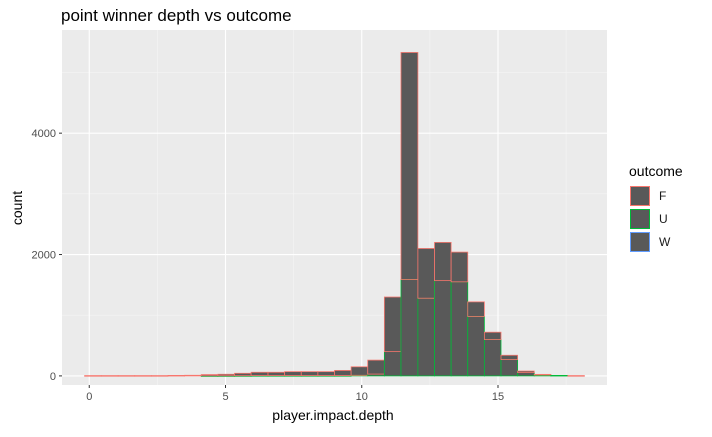  I want to click on legend: outcome F U W, so click(669, 209).